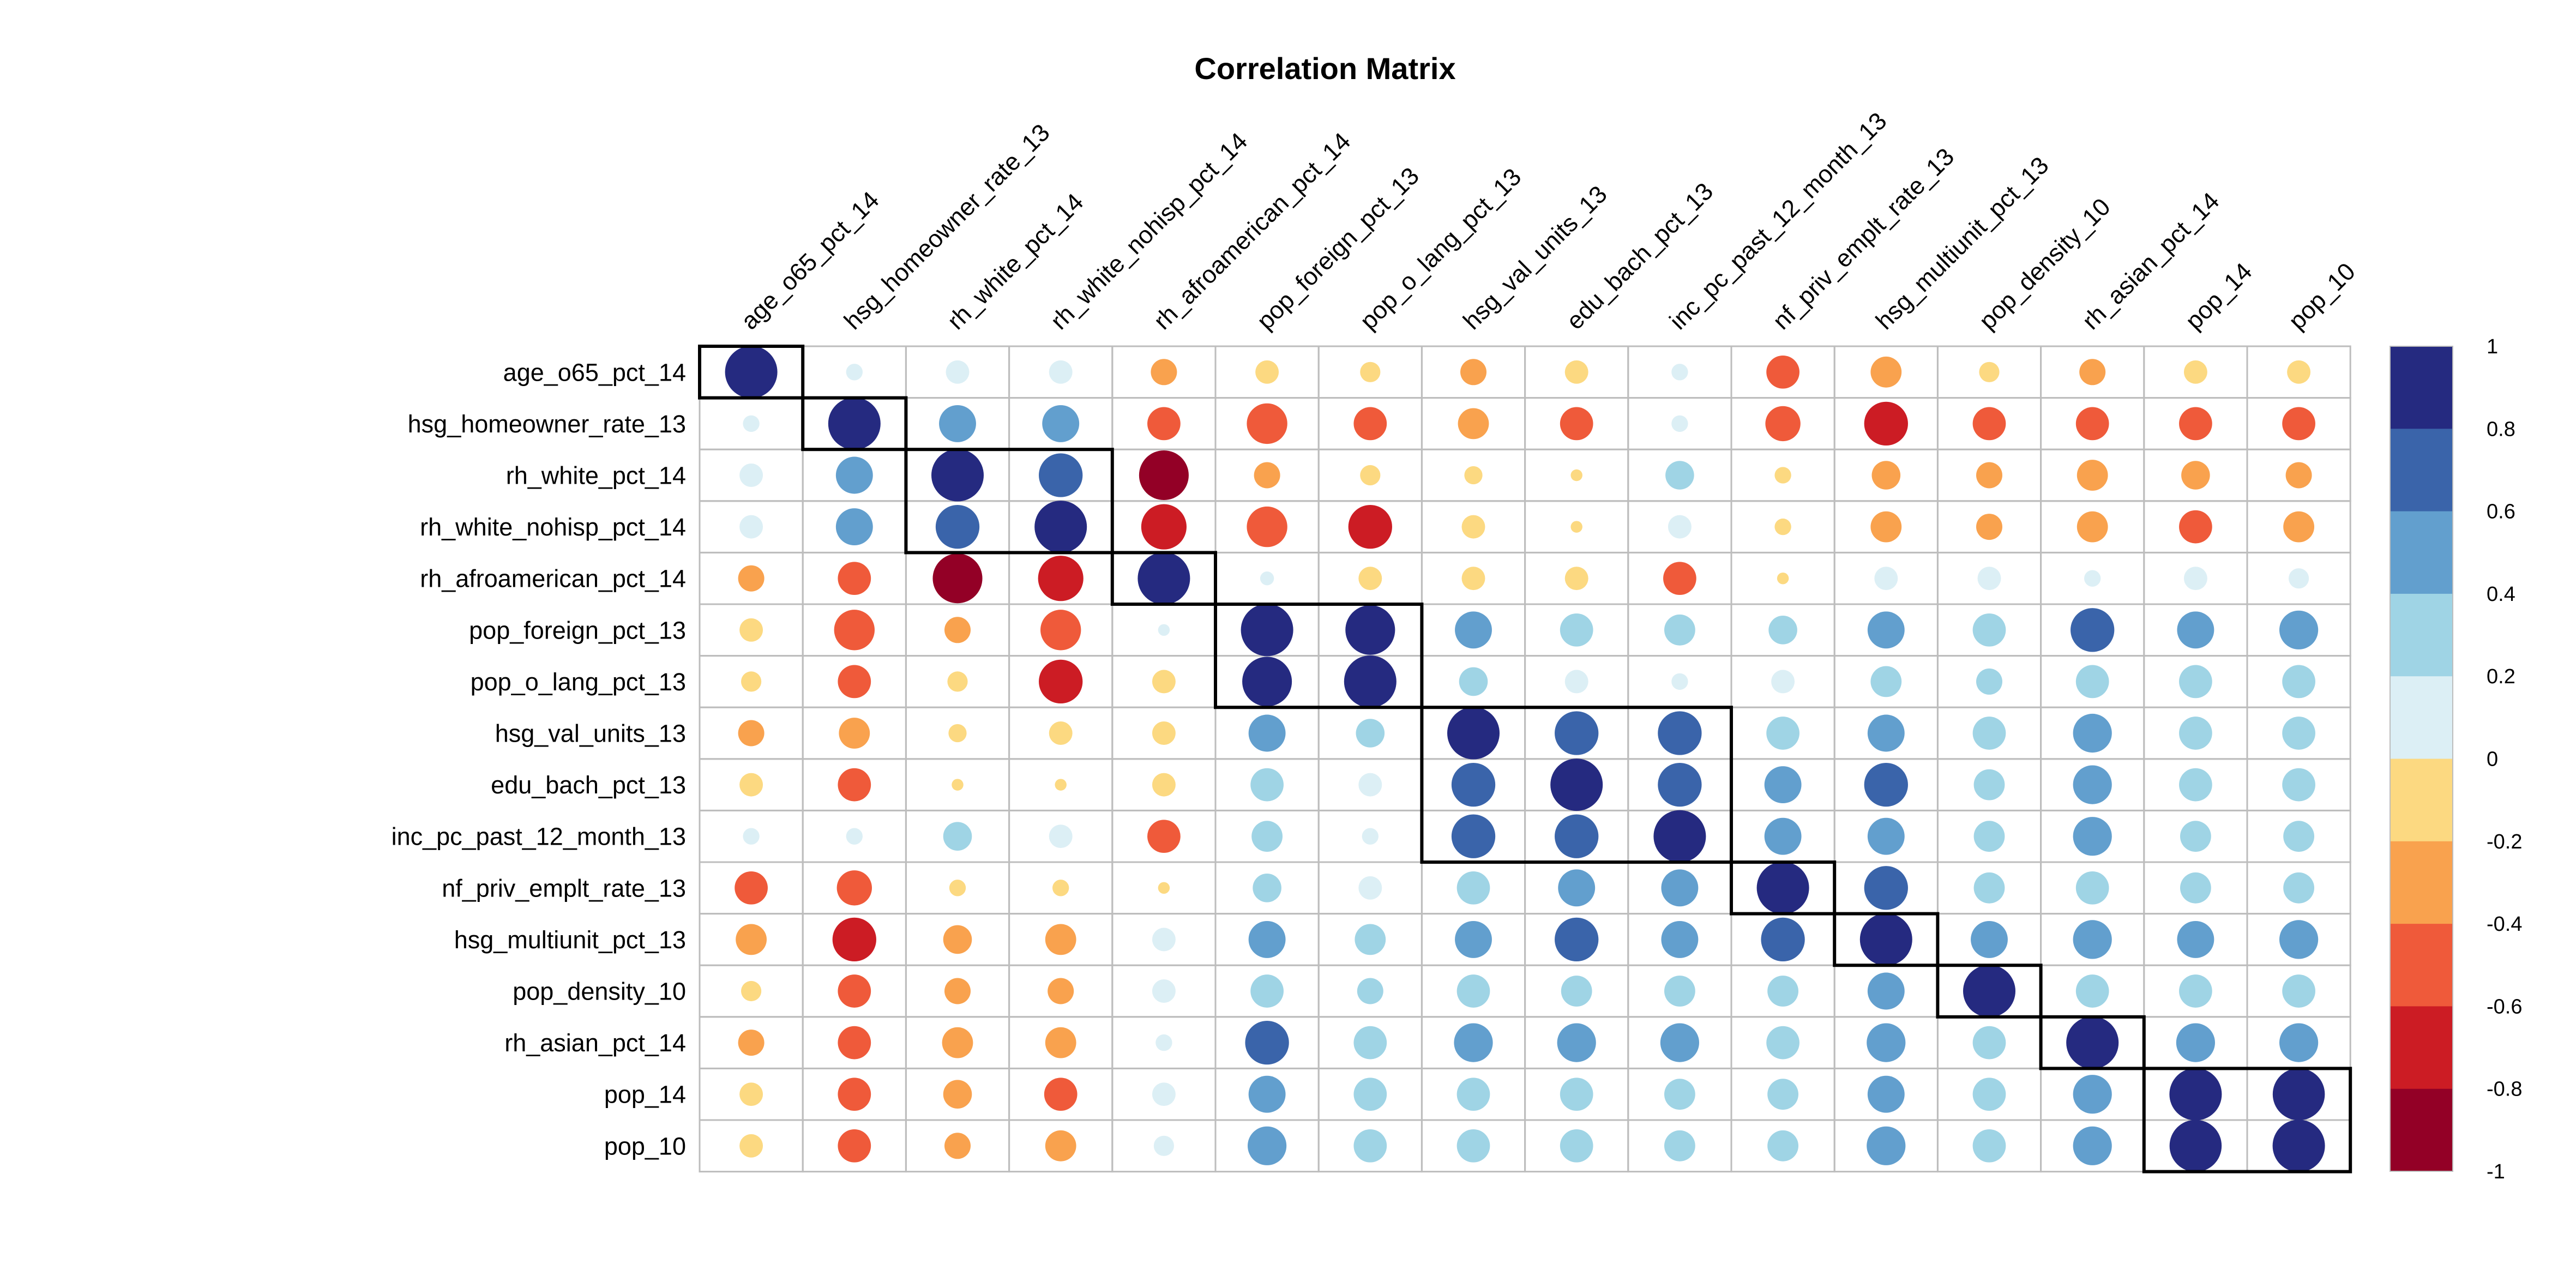 This screenshot has width=2576, height=1288. I want to click on column-label: pop_14, so click(2218, 296).